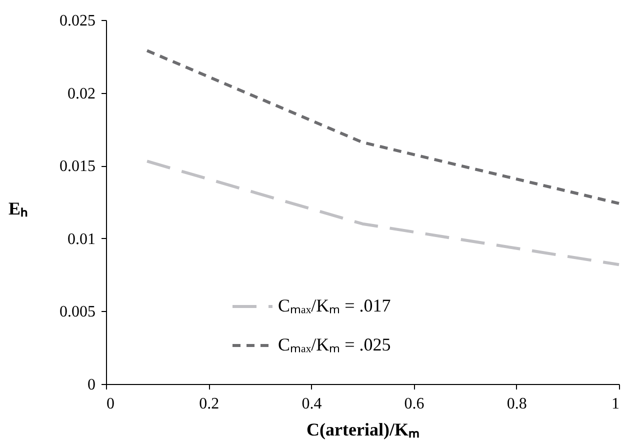 Image resolution: width=629 pixels, height=448 pixels. Describe the element at coordinates (18, 208) in the screenshot. I see `y-axis-title: Eₕ` at that location.